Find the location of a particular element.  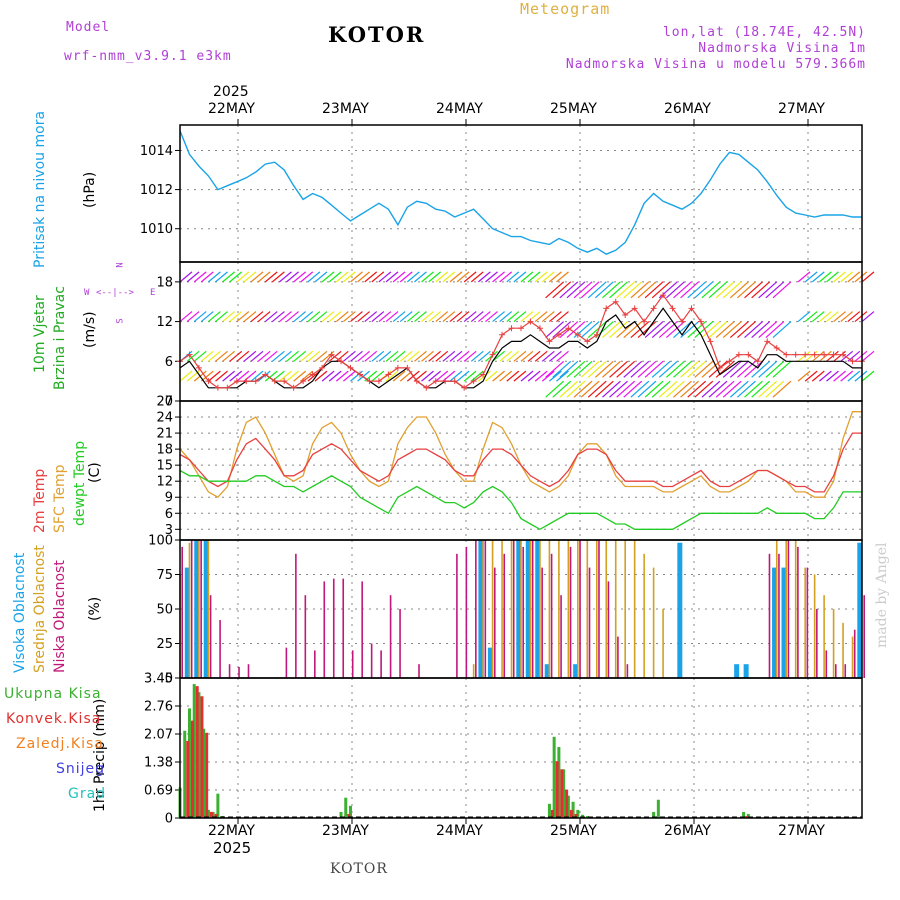

date-top-1: 23MAY is located at coordinates (345, 109).